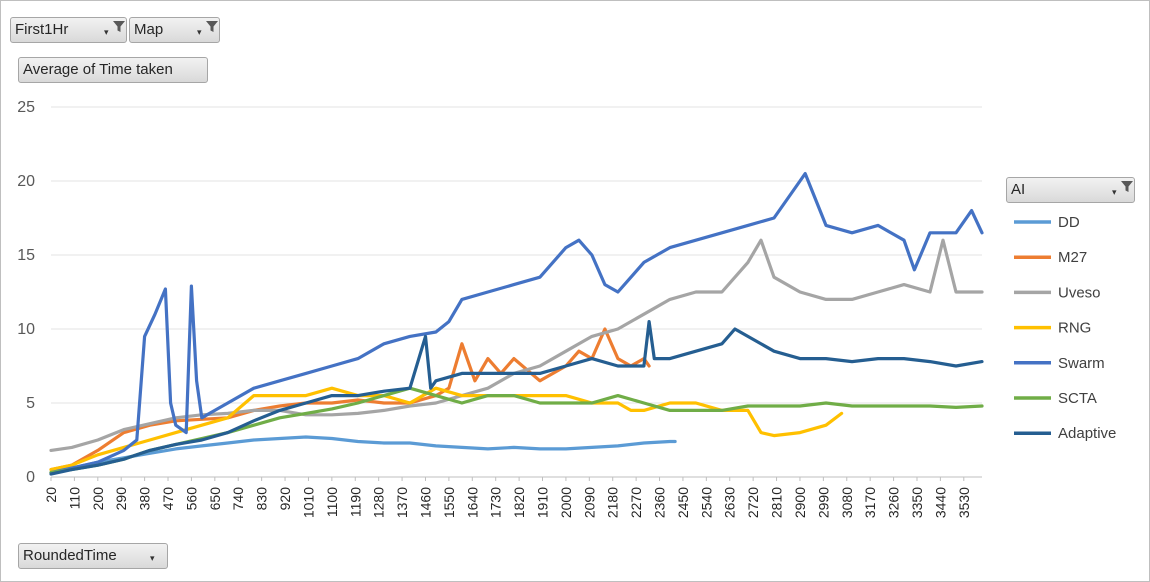 This screenshot has height=582, width=1150. What do you see at coordinates (30, 477) in the screenshot?
I see `y-tick-label: 0` at bounding box center [30, 477].